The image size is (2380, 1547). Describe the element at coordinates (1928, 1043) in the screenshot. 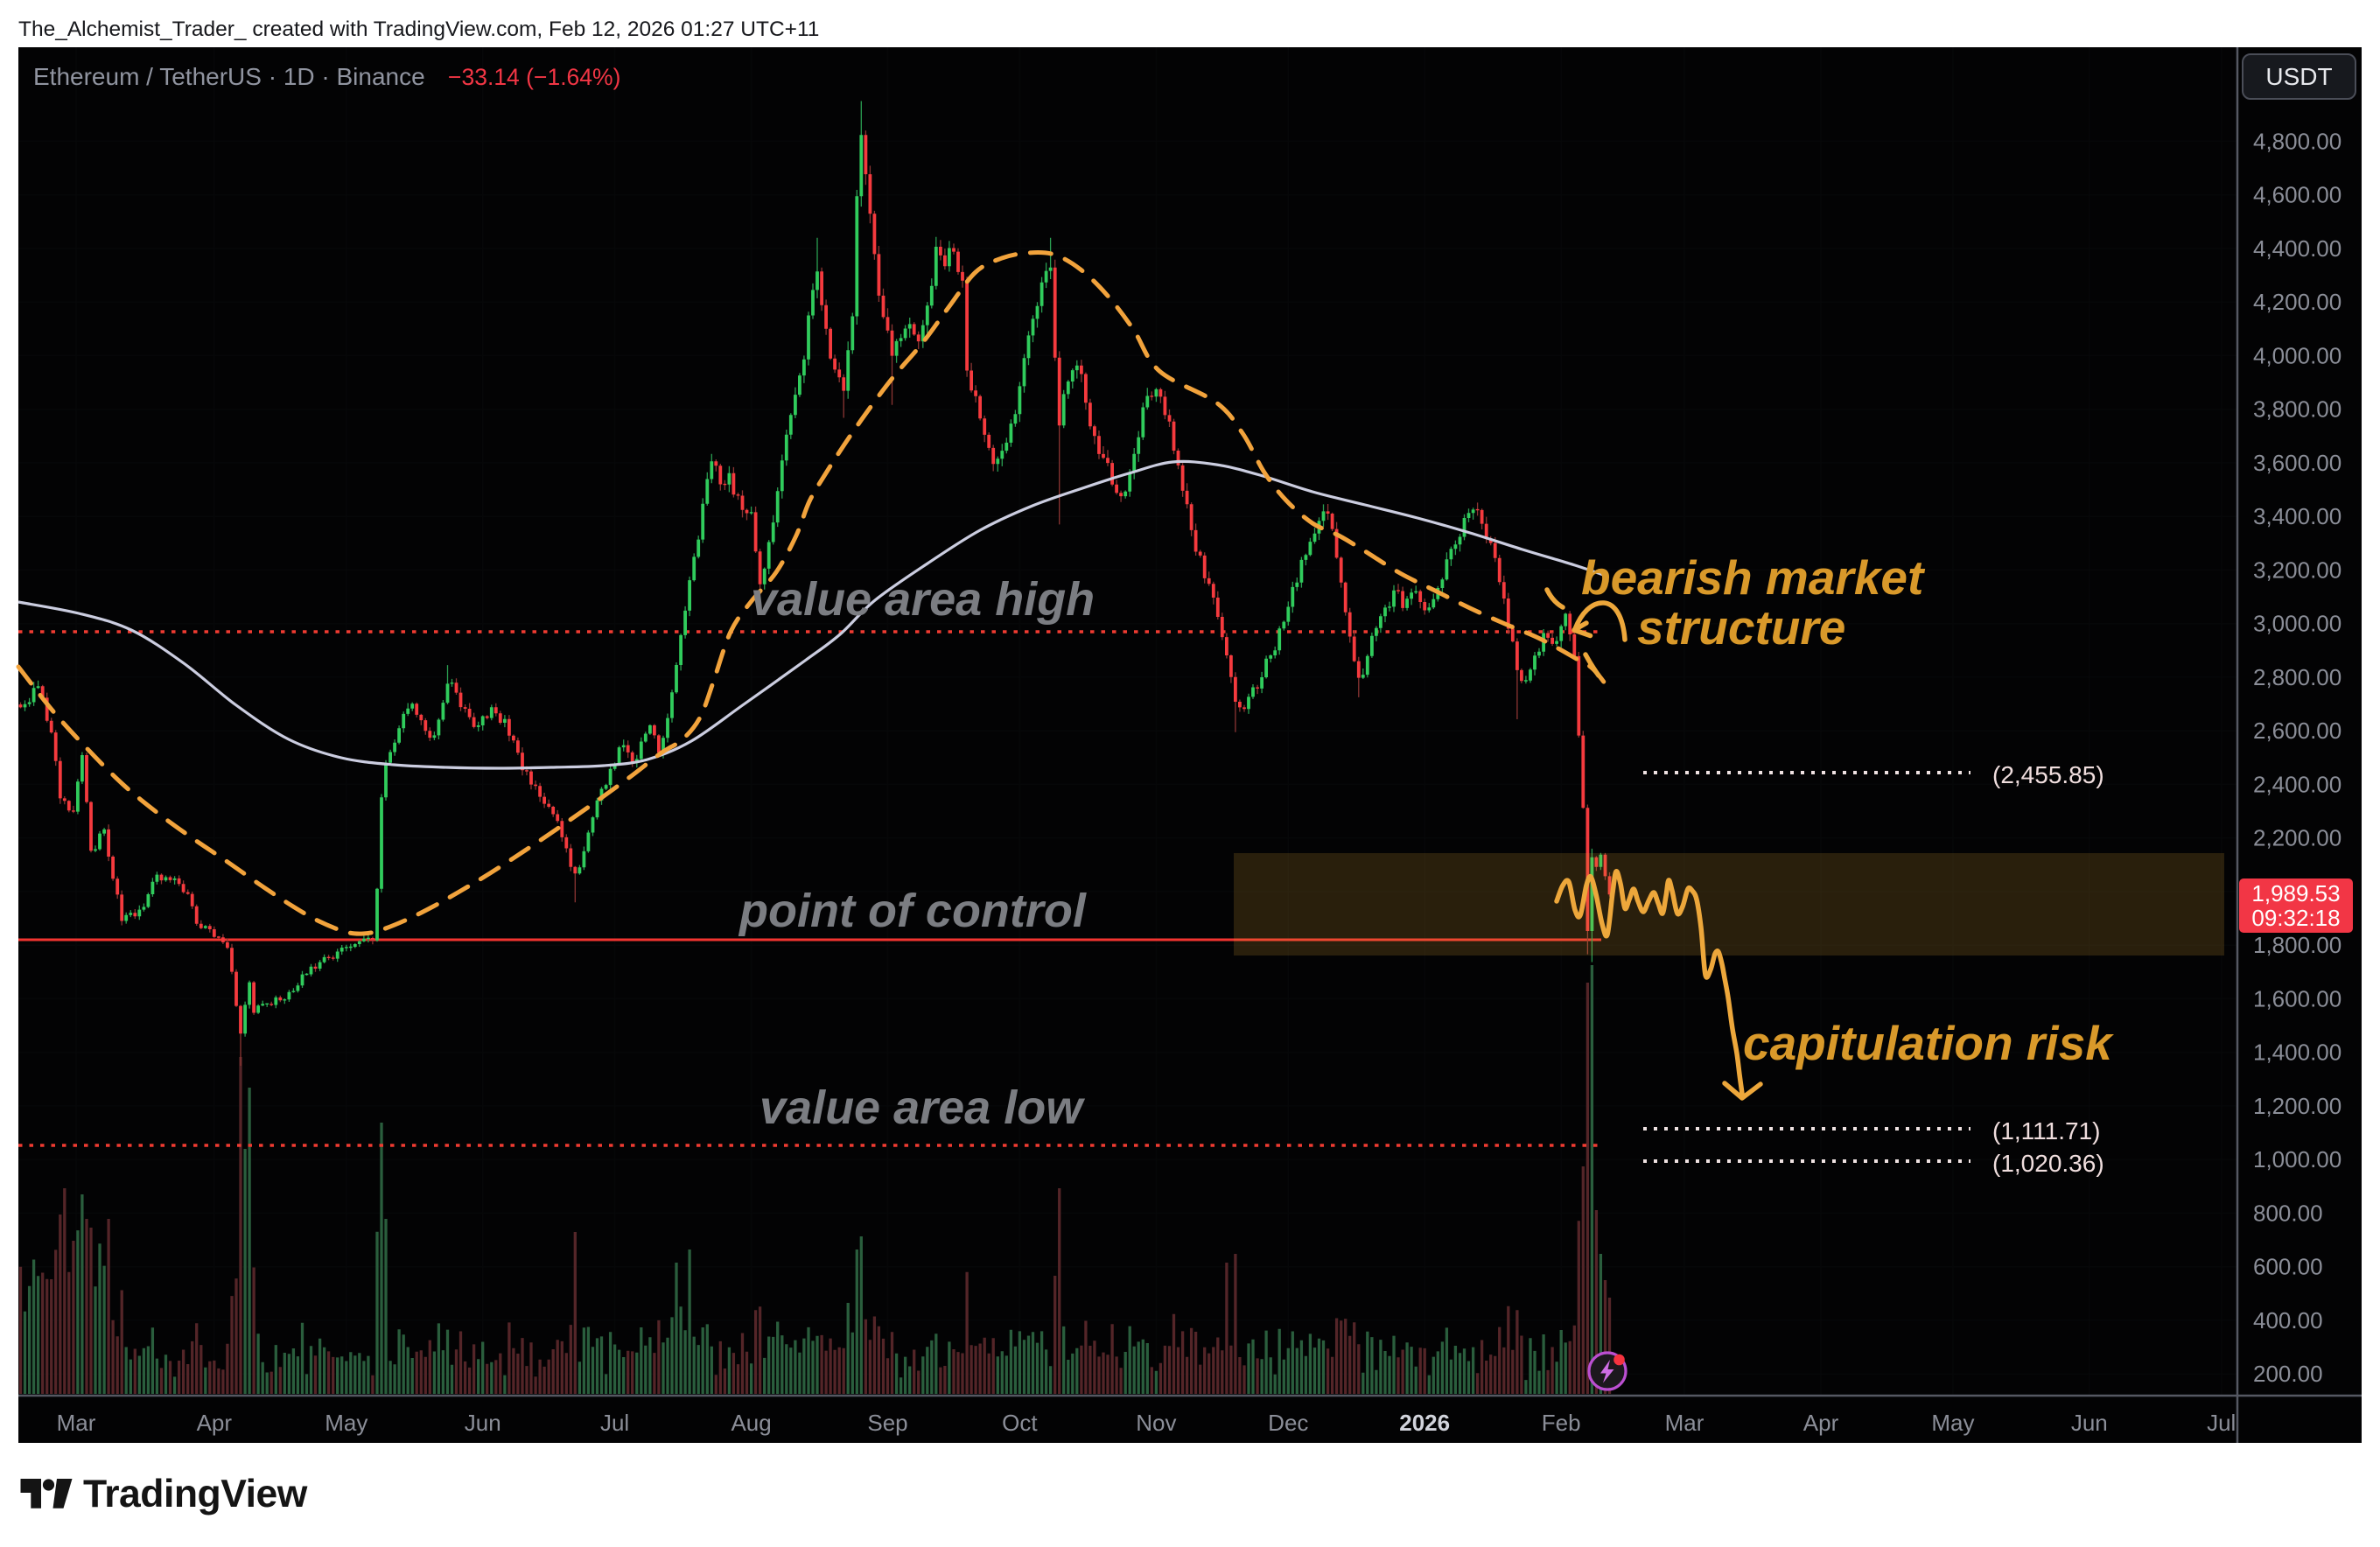

I see `svg-text: capitulation risk` at that location.